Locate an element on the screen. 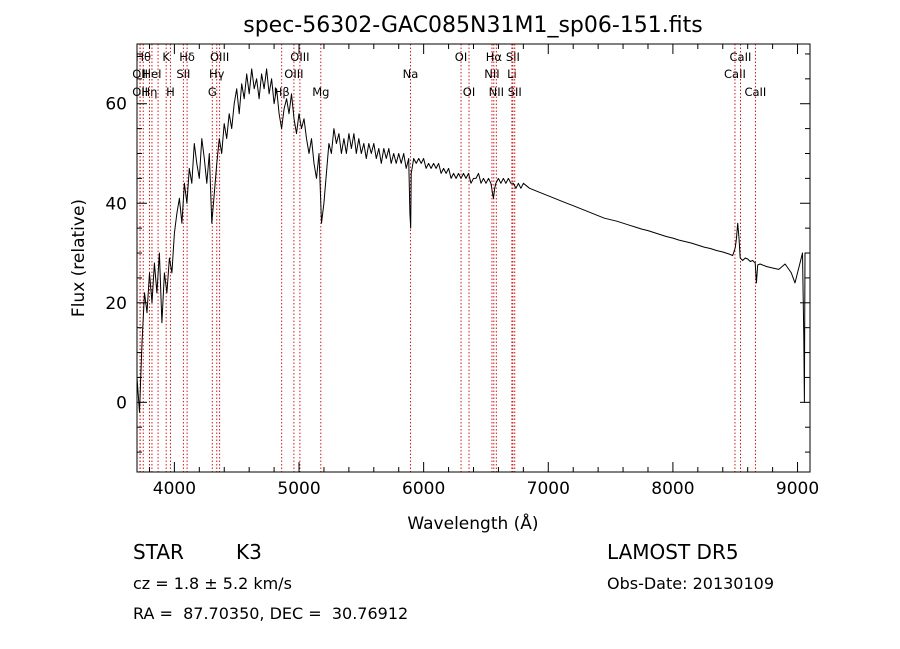 The width and height of the screenshot is (900, 649). coordinates-label: RA = 87.70350, DEC = 30.76912 is located at coordinates (271, 613).